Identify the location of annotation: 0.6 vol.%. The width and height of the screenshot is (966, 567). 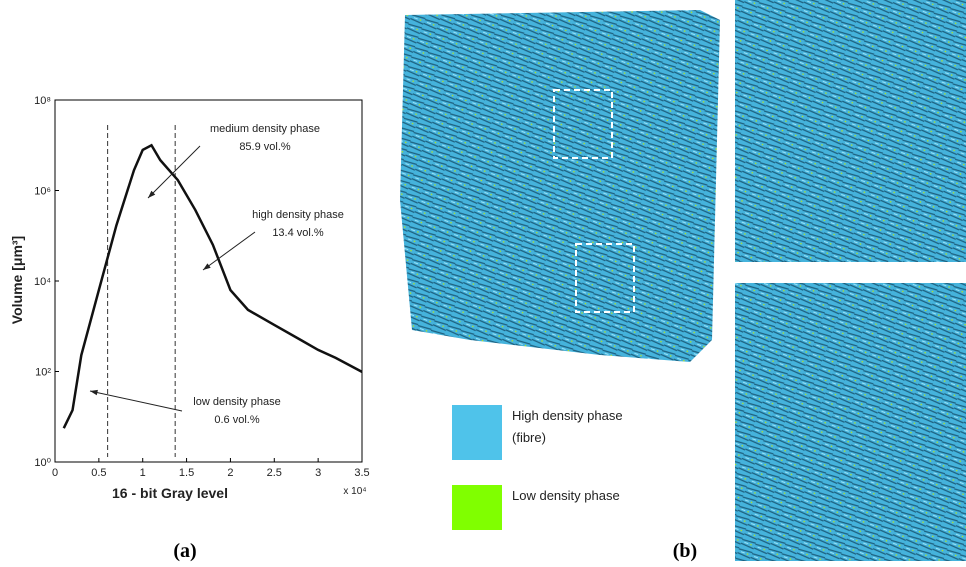
(236, 420).